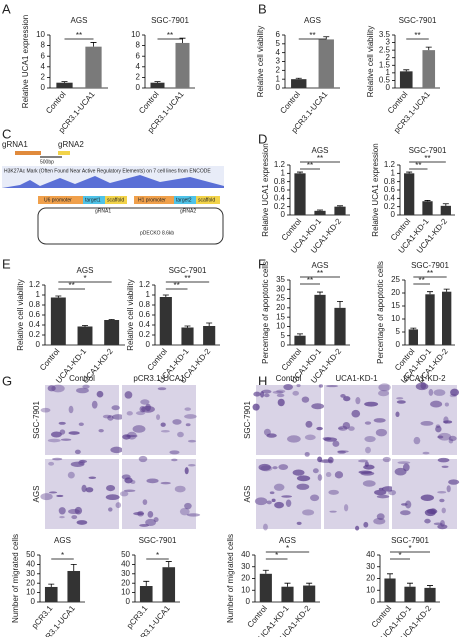 This screenshot has height=637, width=474. Describe the element at coordinates (36, 494) in the screenshot. I see `image-row-label: AGS` at that location.